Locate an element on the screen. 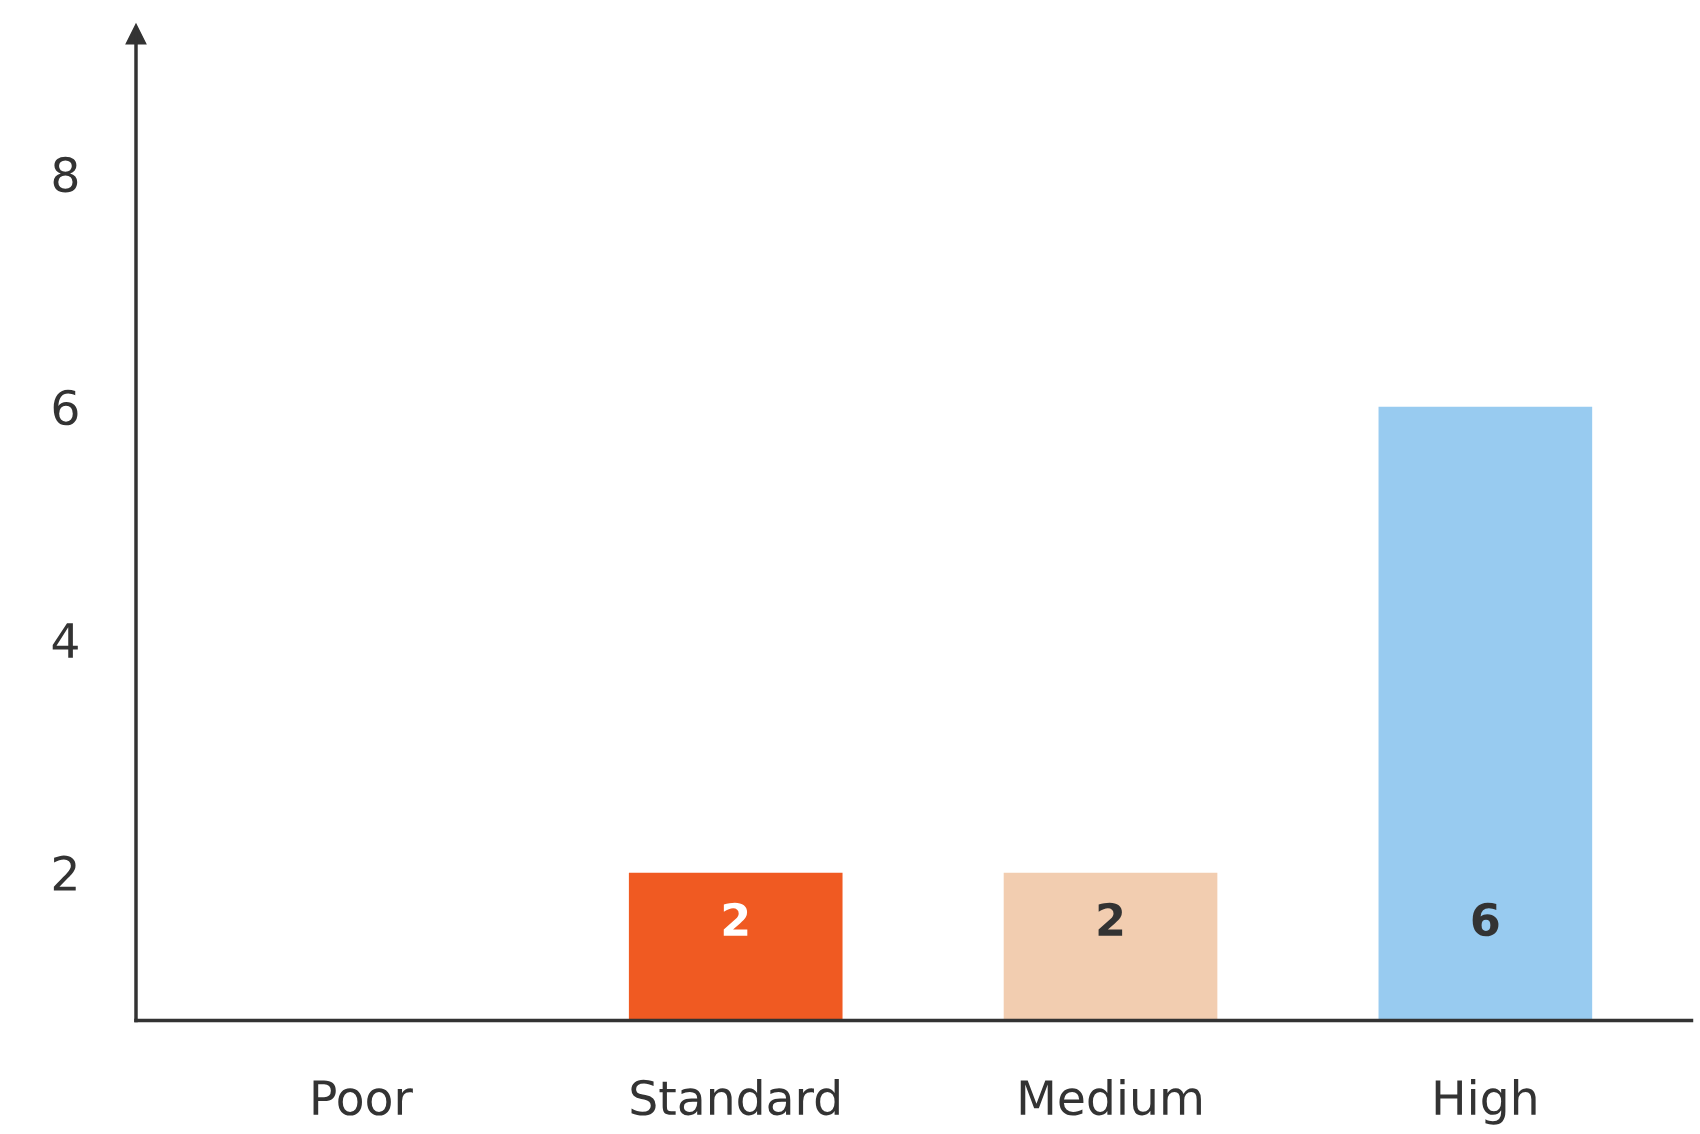 The image size is (1700, 1134). x-tick-label: Poor is located at coordinates (363, 1098).